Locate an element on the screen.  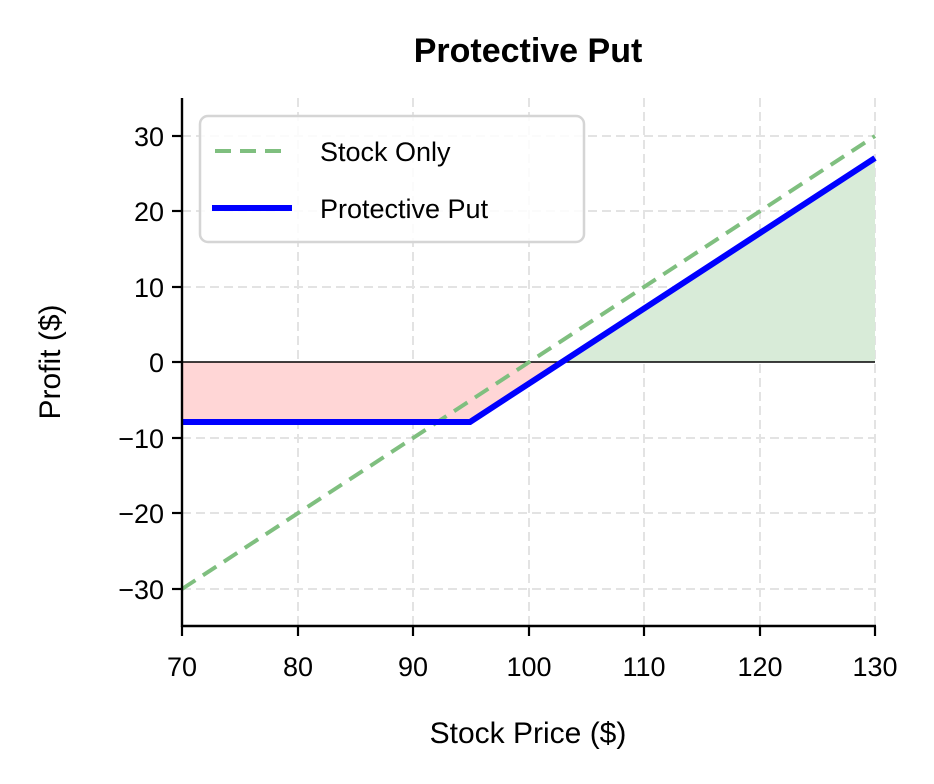
y-tick-labels: 30 20 10 0 −10 −20 −30 is located at coordinates (141, 363).